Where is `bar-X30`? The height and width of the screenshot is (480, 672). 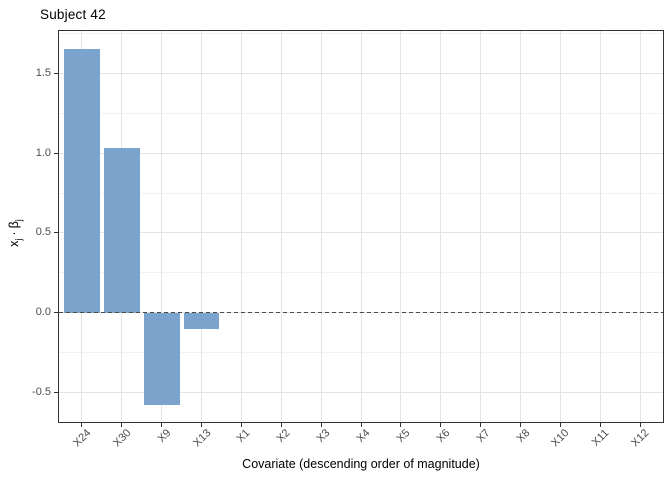
bar-X30 is located at coordinates (121, 230).